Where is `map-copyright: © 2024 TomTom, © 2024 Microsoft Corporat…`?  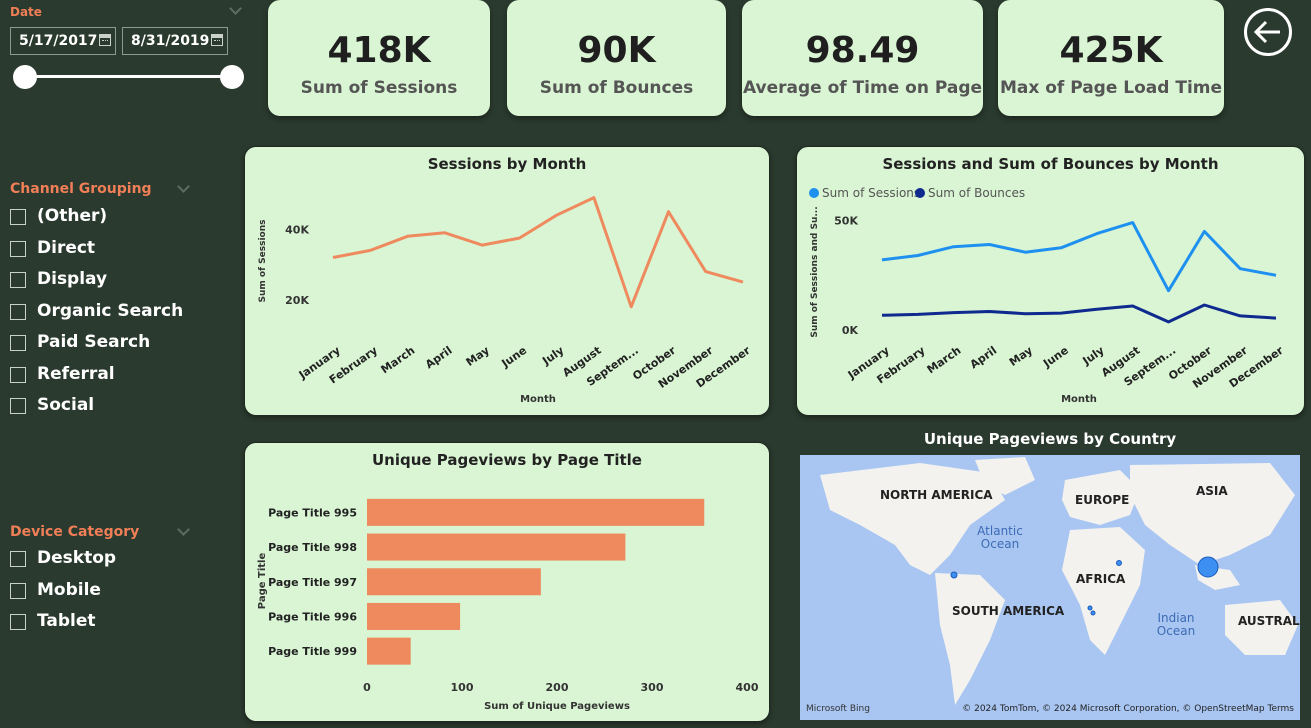
map-copyright: © 2024 TomTom, © 2024 Microsoft Corporat… is located at coordinates (1128, 709).